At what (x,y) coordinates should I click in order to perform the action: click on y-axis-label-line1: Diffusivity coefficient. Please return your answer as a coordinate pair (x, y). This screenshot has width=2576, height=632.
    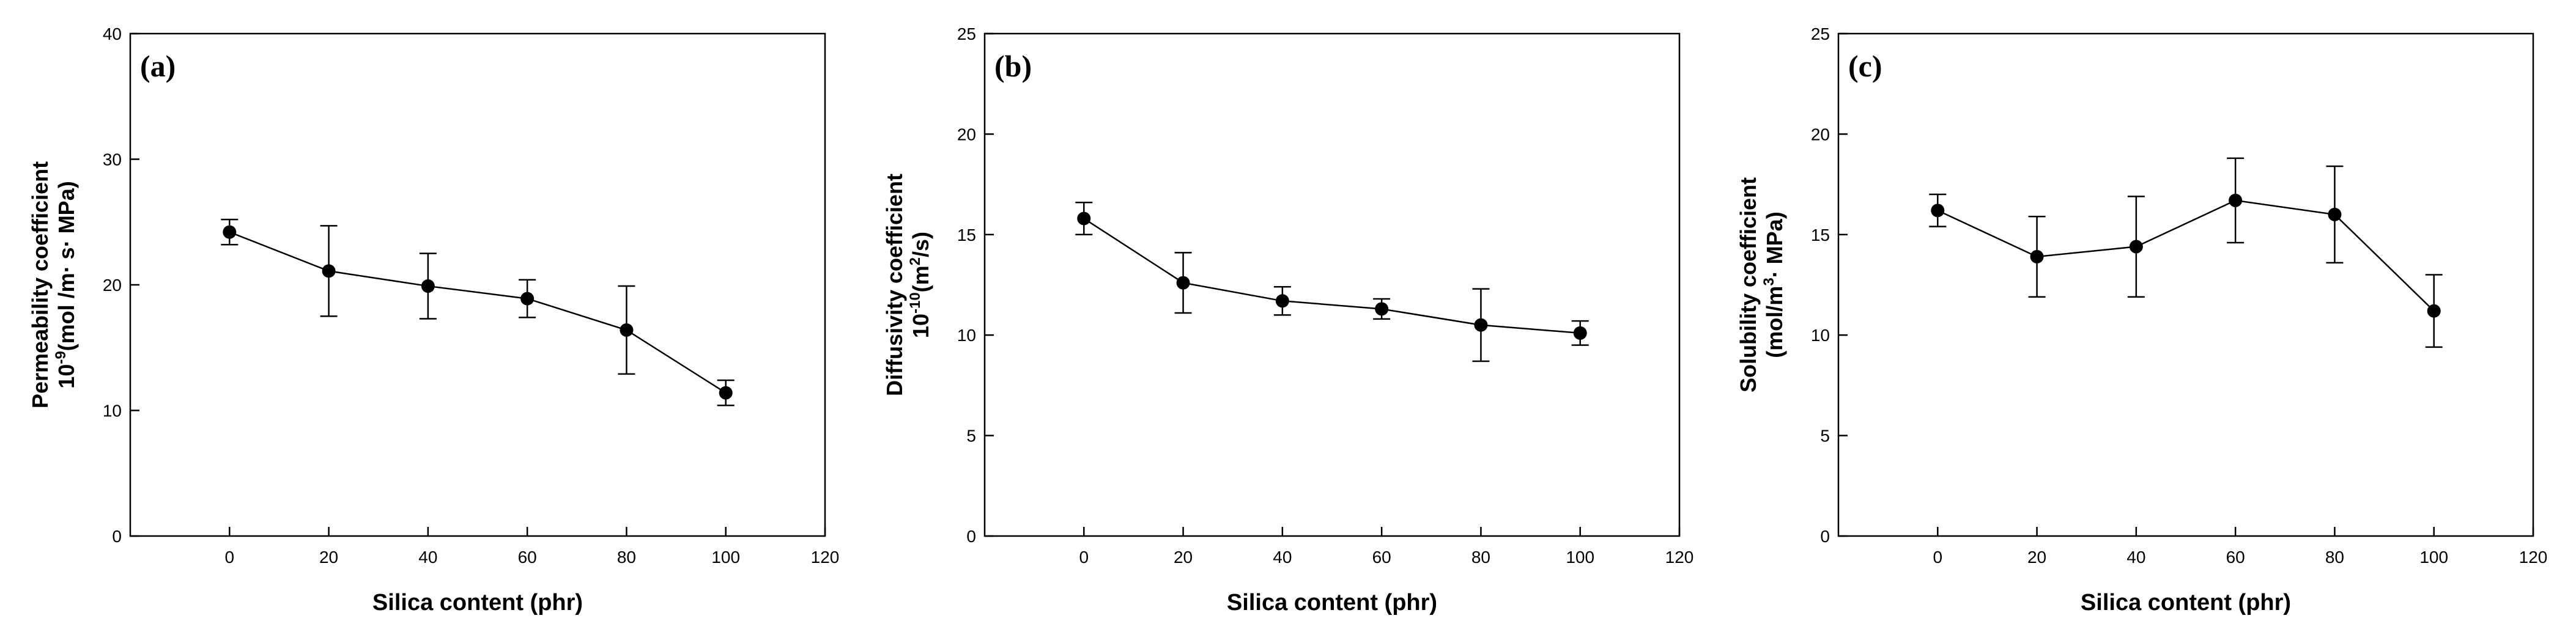
    Looking at the image, I should click on (894, 285).